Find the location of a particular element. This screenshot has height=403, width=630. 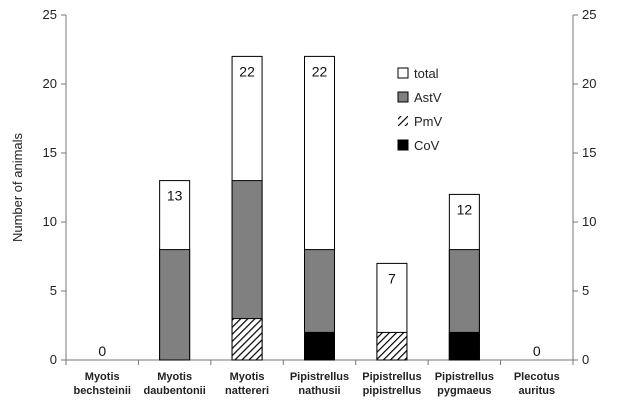

data-label-2: 22 is located at coordinates (247, 71).